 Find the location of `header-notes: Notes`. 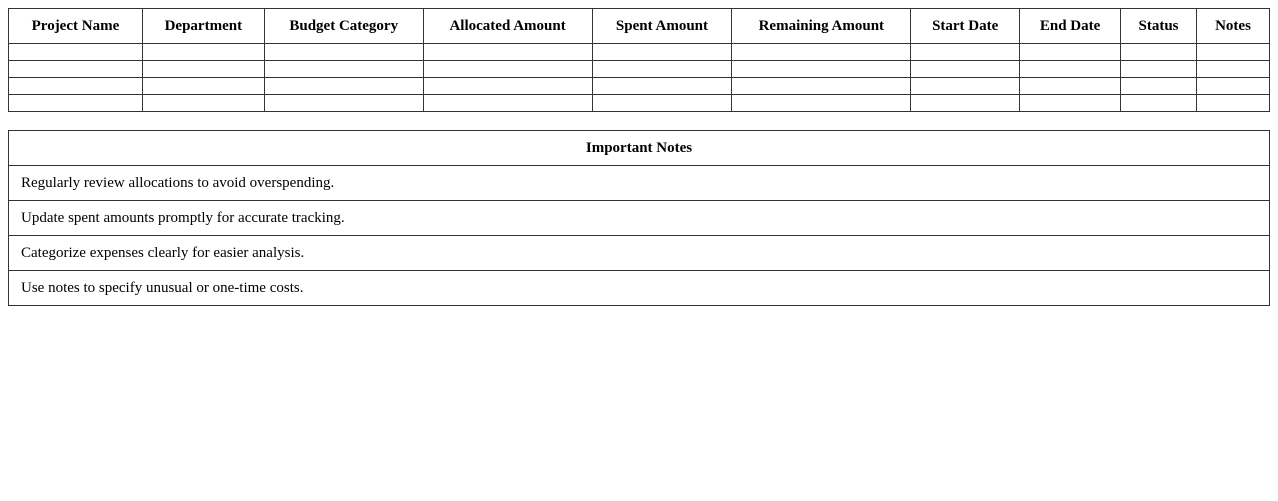

header-notes: Notes is located at coordinates (1233, 26).